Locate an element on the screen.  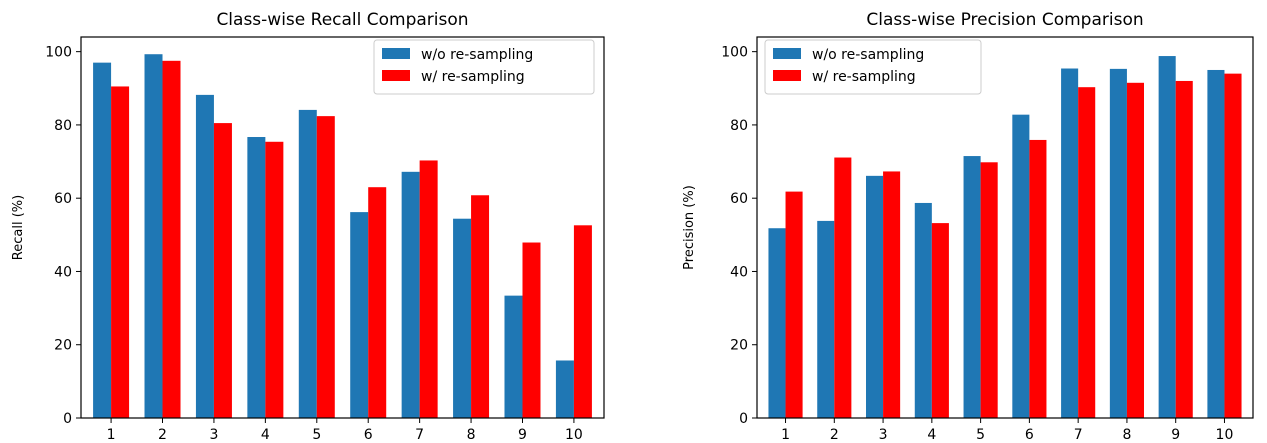
chart-title: Class-wise Precision Comparison is located at coordinates (1004, 20).